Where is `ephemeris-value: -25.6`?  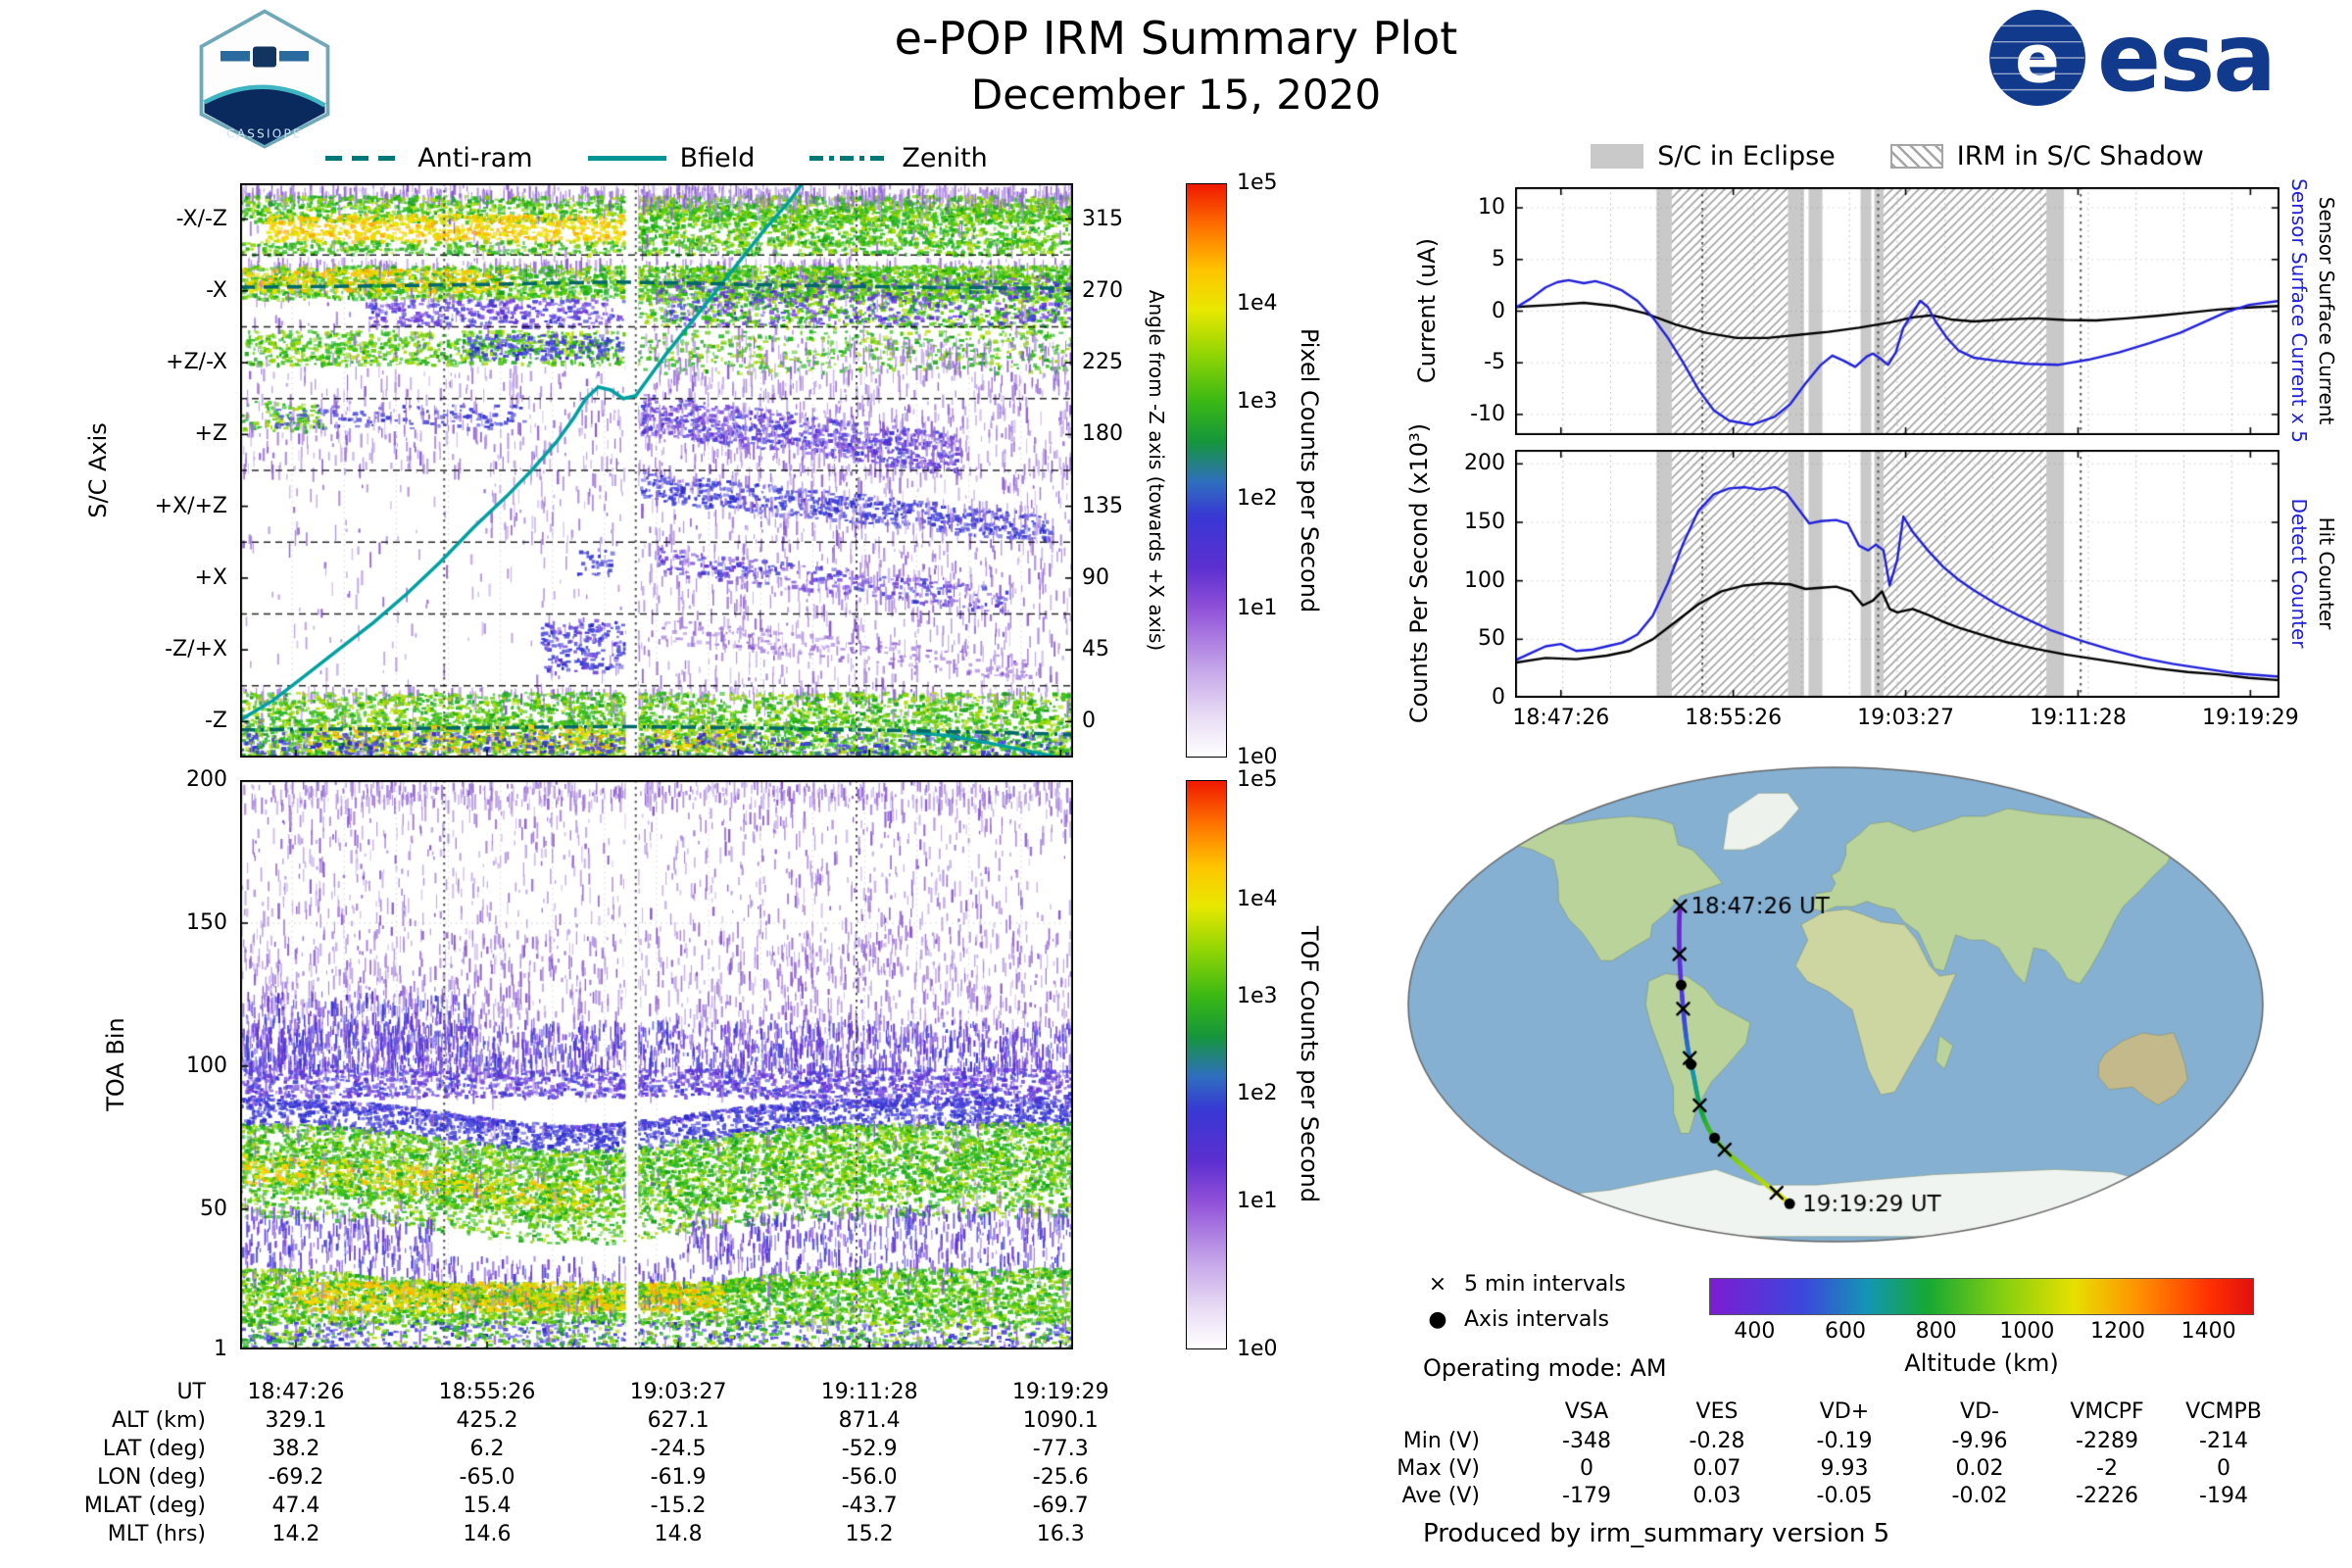
ephemeris-value: -25.6 is located at coordinates (1060, 1477).